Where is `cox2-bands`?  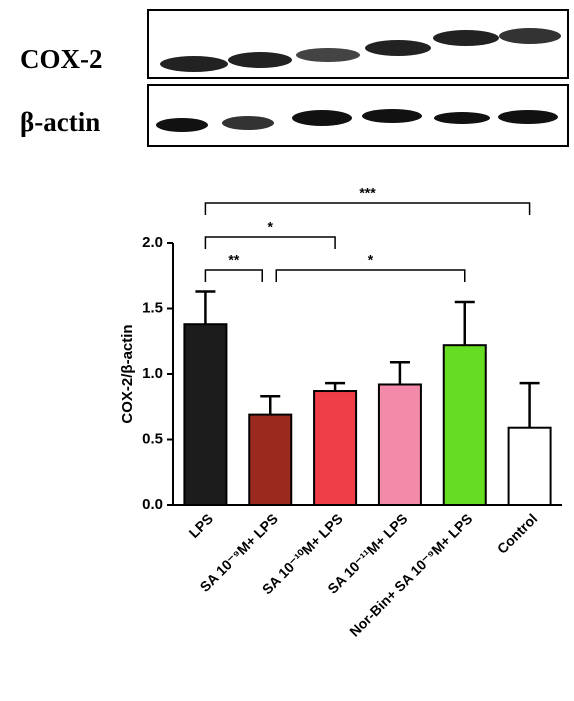
cox2-bands is located at coordinates (360, 50).